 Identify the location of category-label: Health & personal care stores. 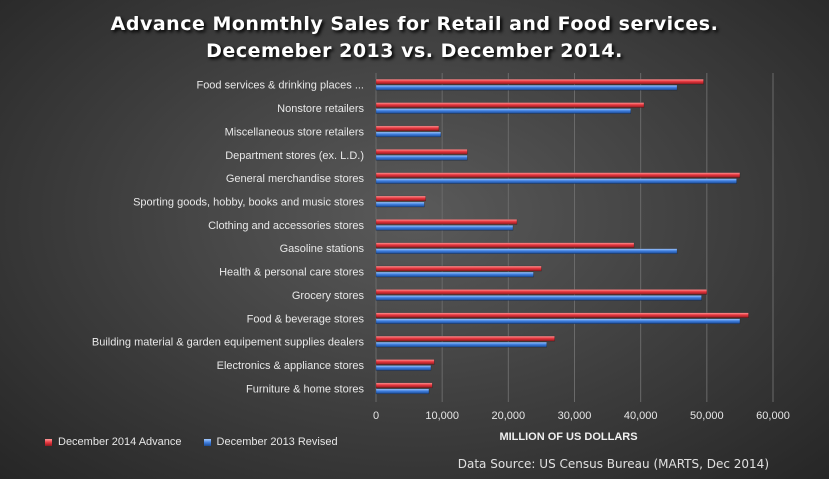
(291, 273).